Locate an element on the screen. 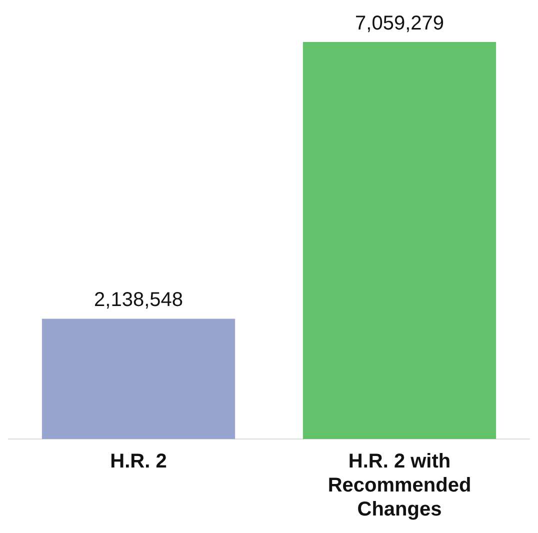 Image resolution: width=538 pixels, height=533 pixels. x-tick-label: H.R. 2 is located at coordinates (138, 461).